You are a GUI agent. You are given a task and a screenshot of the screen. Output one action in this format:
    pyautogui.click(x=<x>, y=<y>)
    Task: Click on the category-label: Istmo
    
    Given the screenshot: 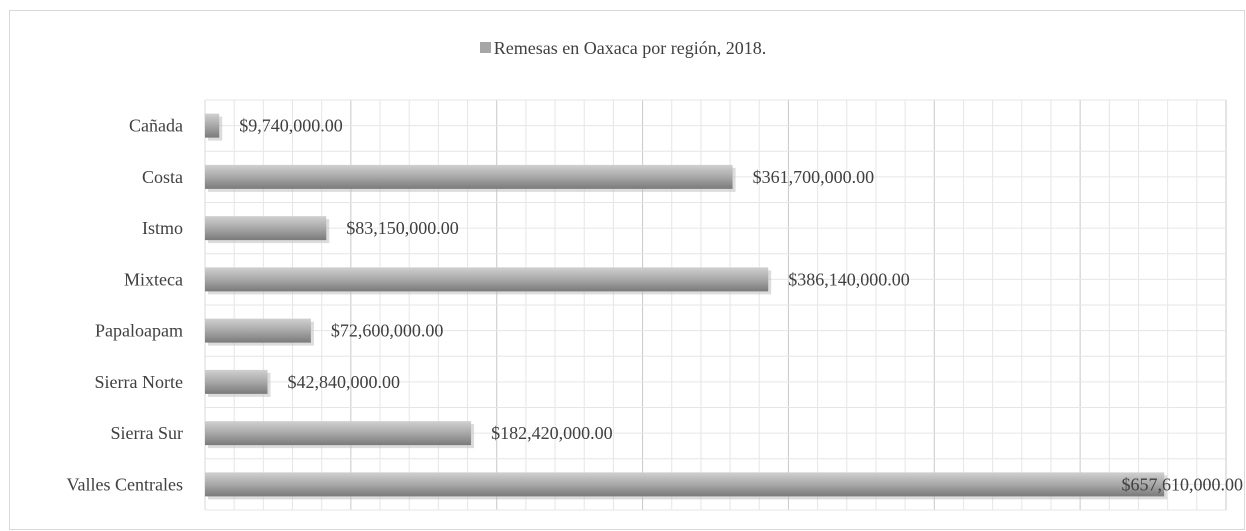 What is the action you would take?
    pyautogui.click(x=162, y=228)
    